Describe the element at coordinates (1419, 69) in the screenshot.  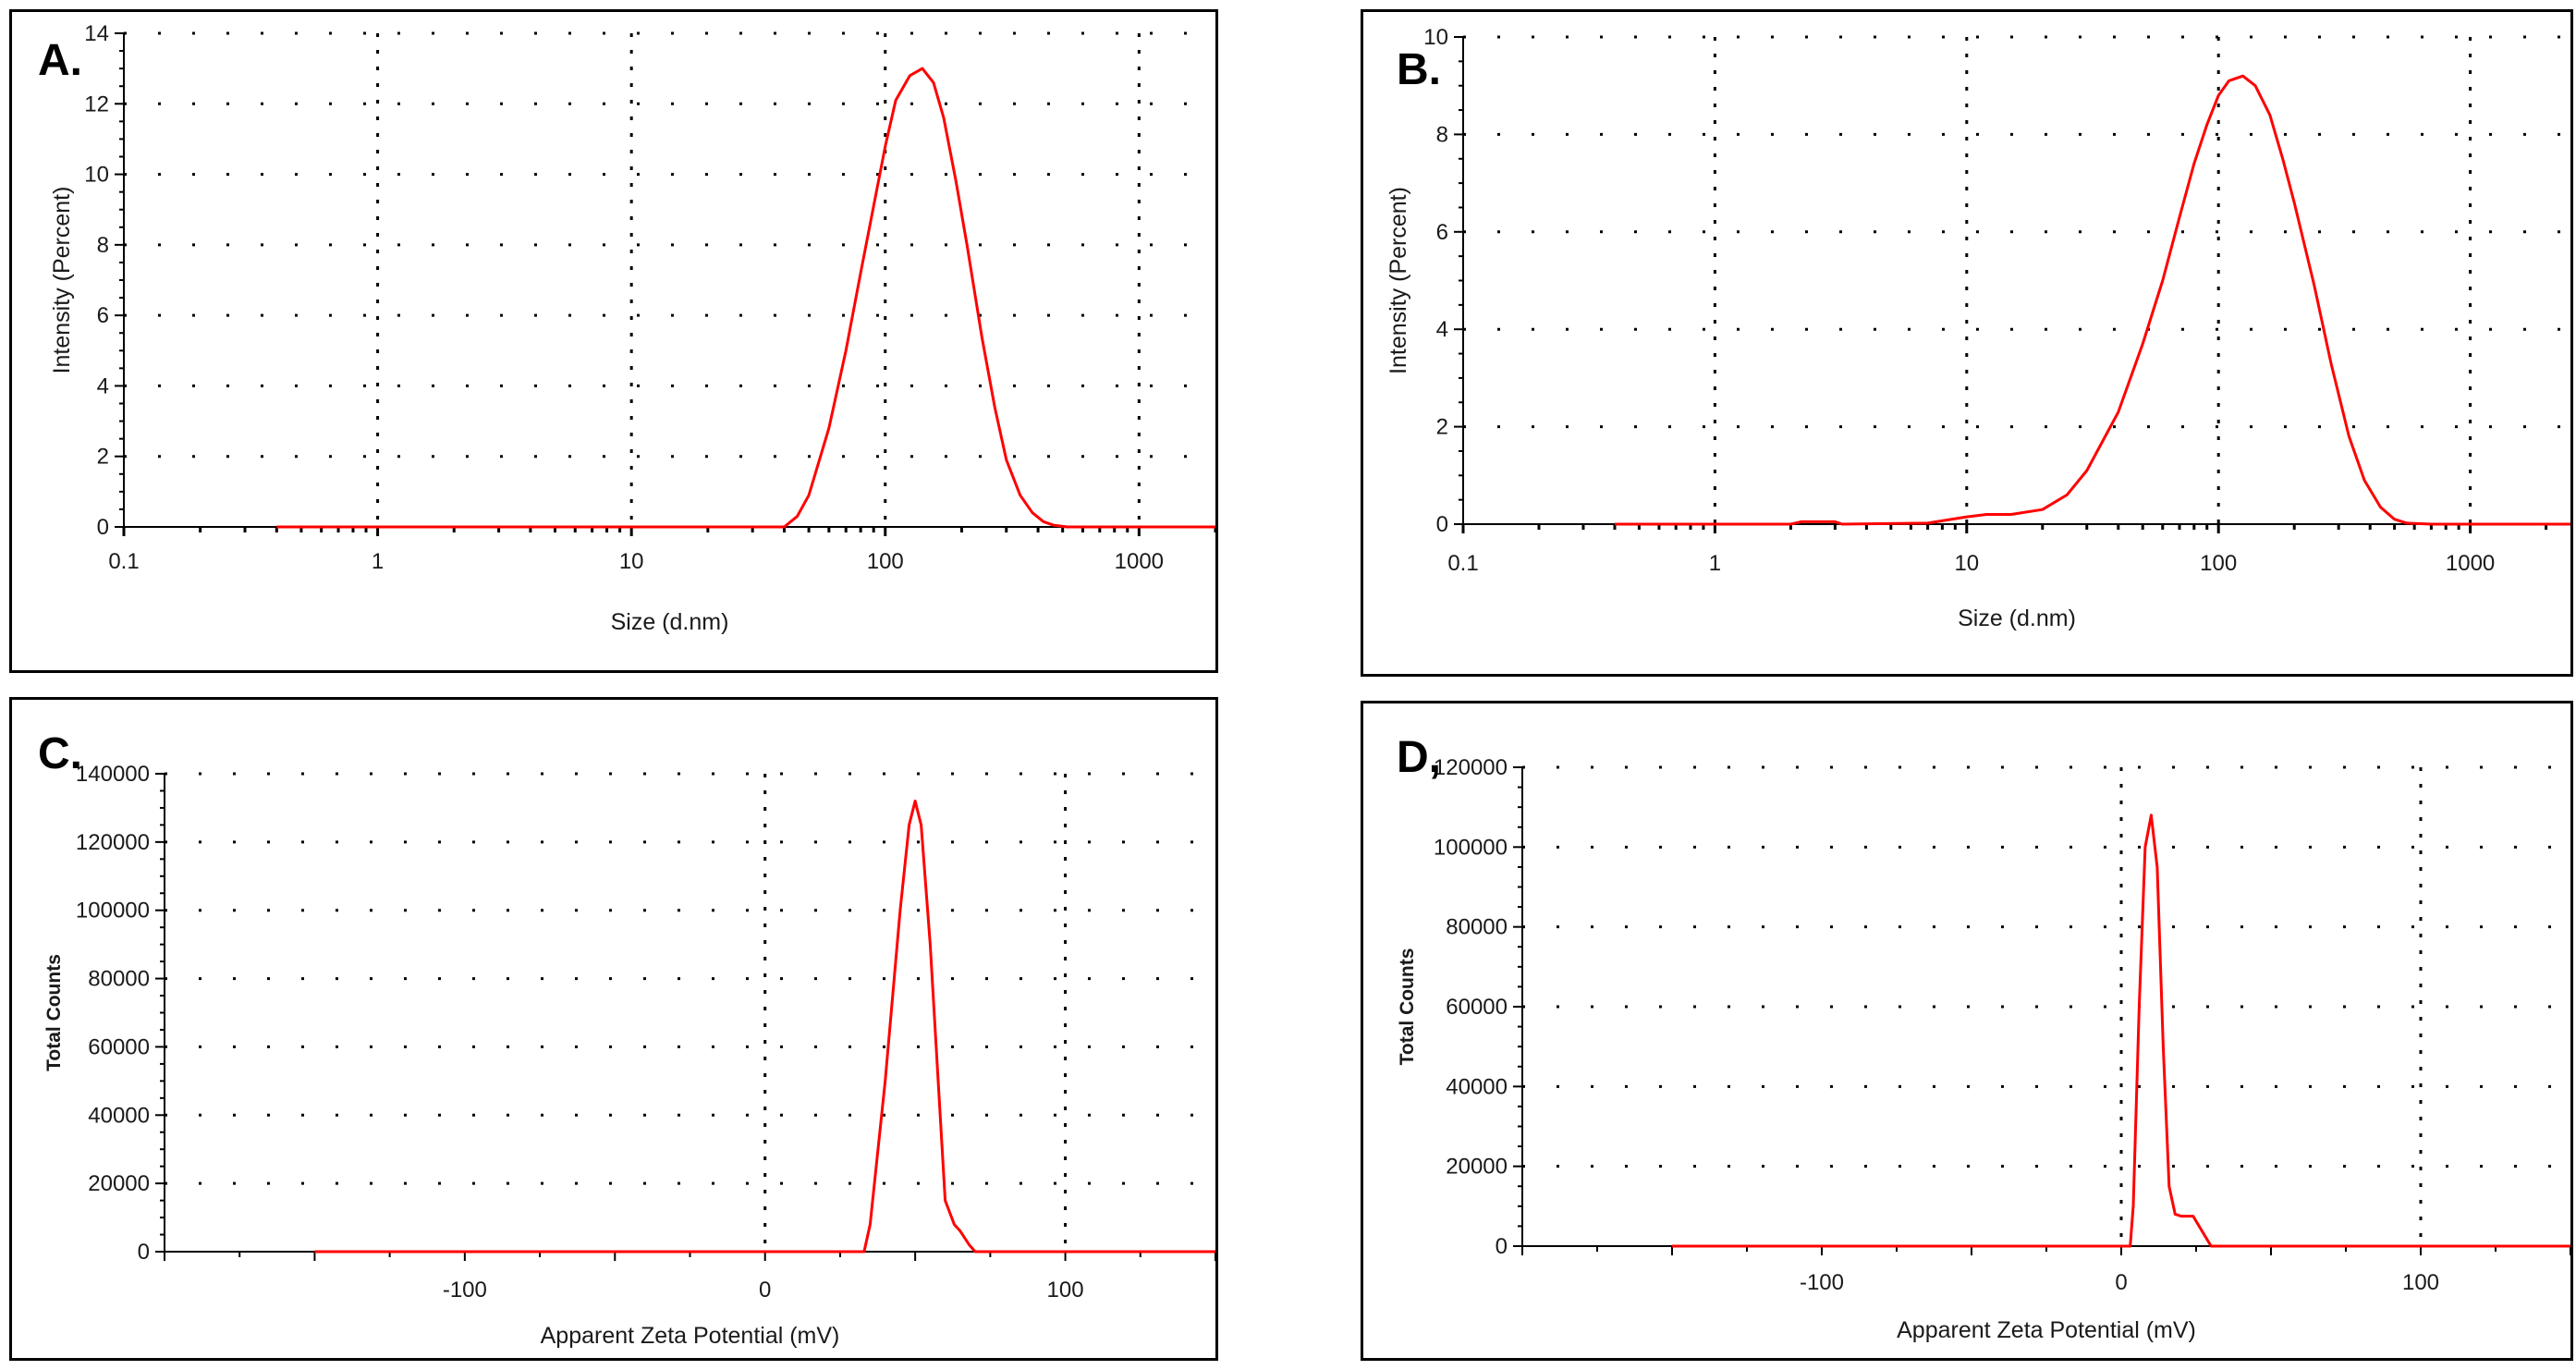
I see `panel-label: B.` at that location.